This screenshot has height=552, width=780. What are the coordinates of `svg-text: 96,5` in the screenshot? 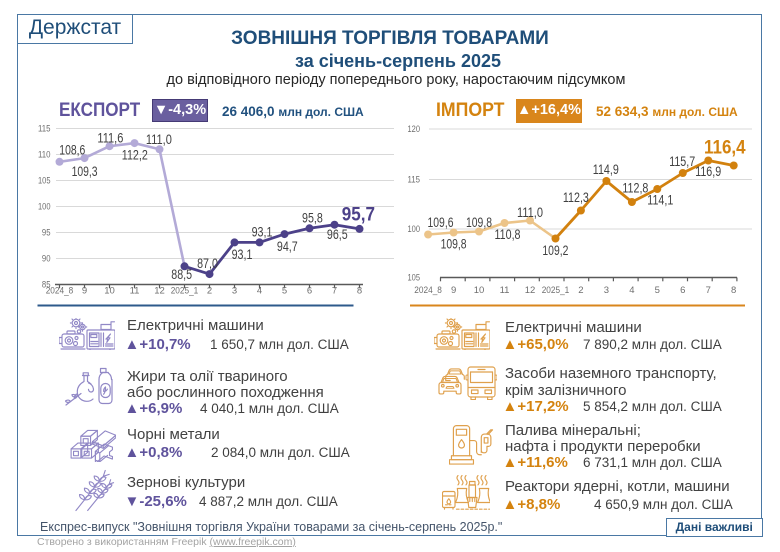 It's located at (337, 234).